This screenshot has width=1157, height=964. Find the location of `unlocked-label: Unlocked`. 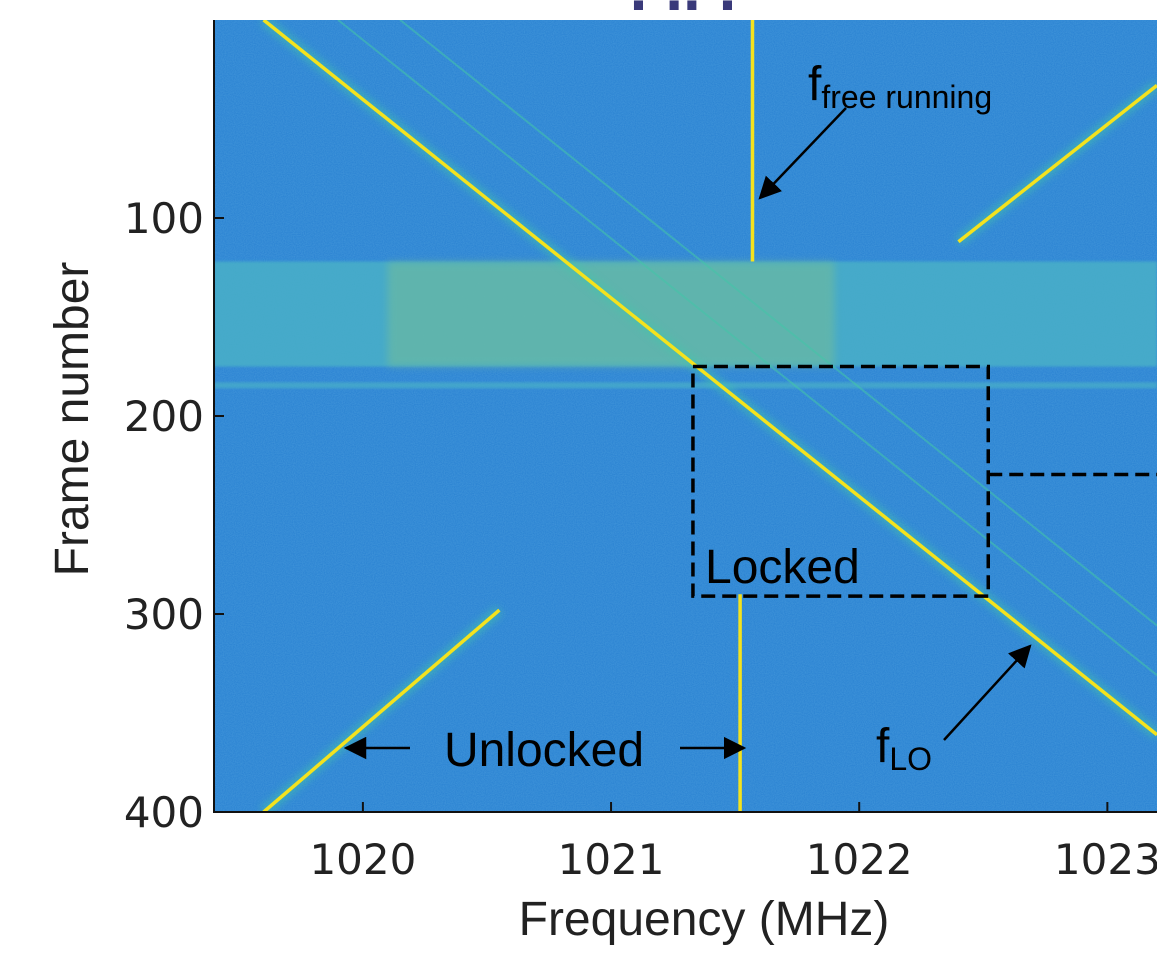

unlocked-label: Unlocked is located at coordinates (544, 750).